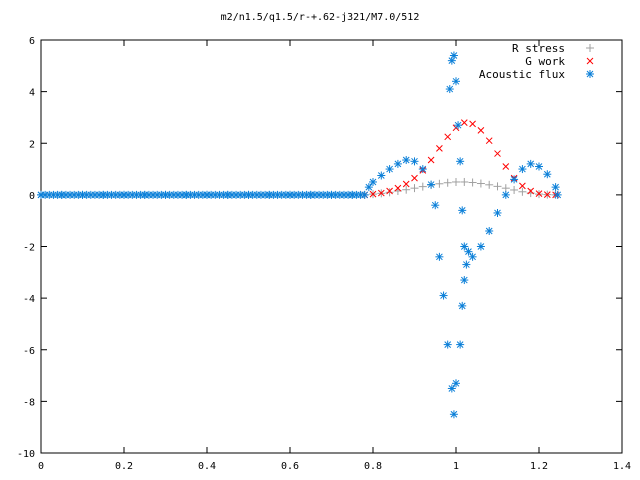  I want to click on y-tick: 4, so click(325, 93).